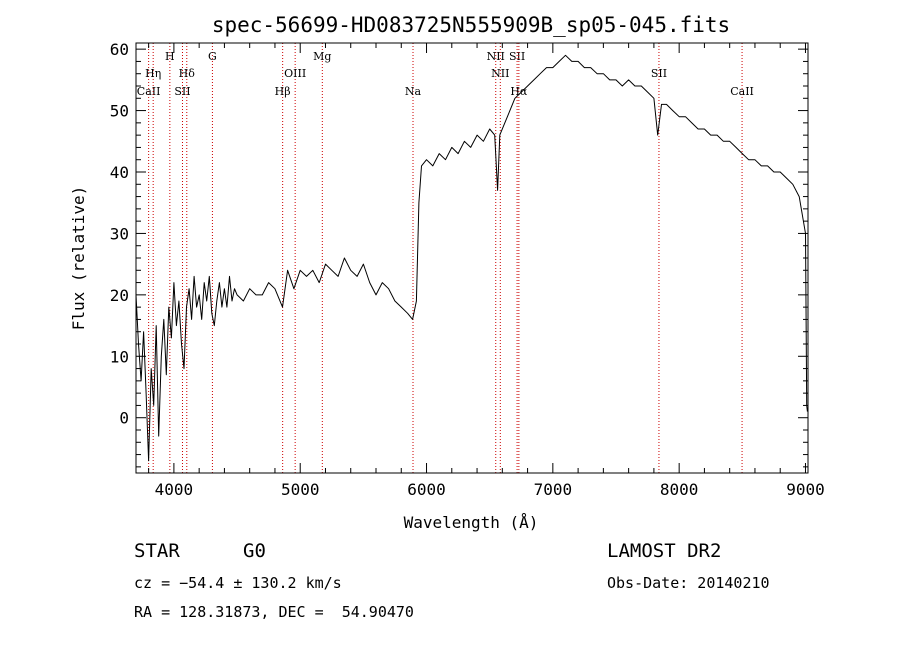 Image resolution: width=900 pixels, height=649 pixels. Describe the element at coordinates (174, 489) in the screenshot. I see `x-tick-label-0: 4000` at that location.